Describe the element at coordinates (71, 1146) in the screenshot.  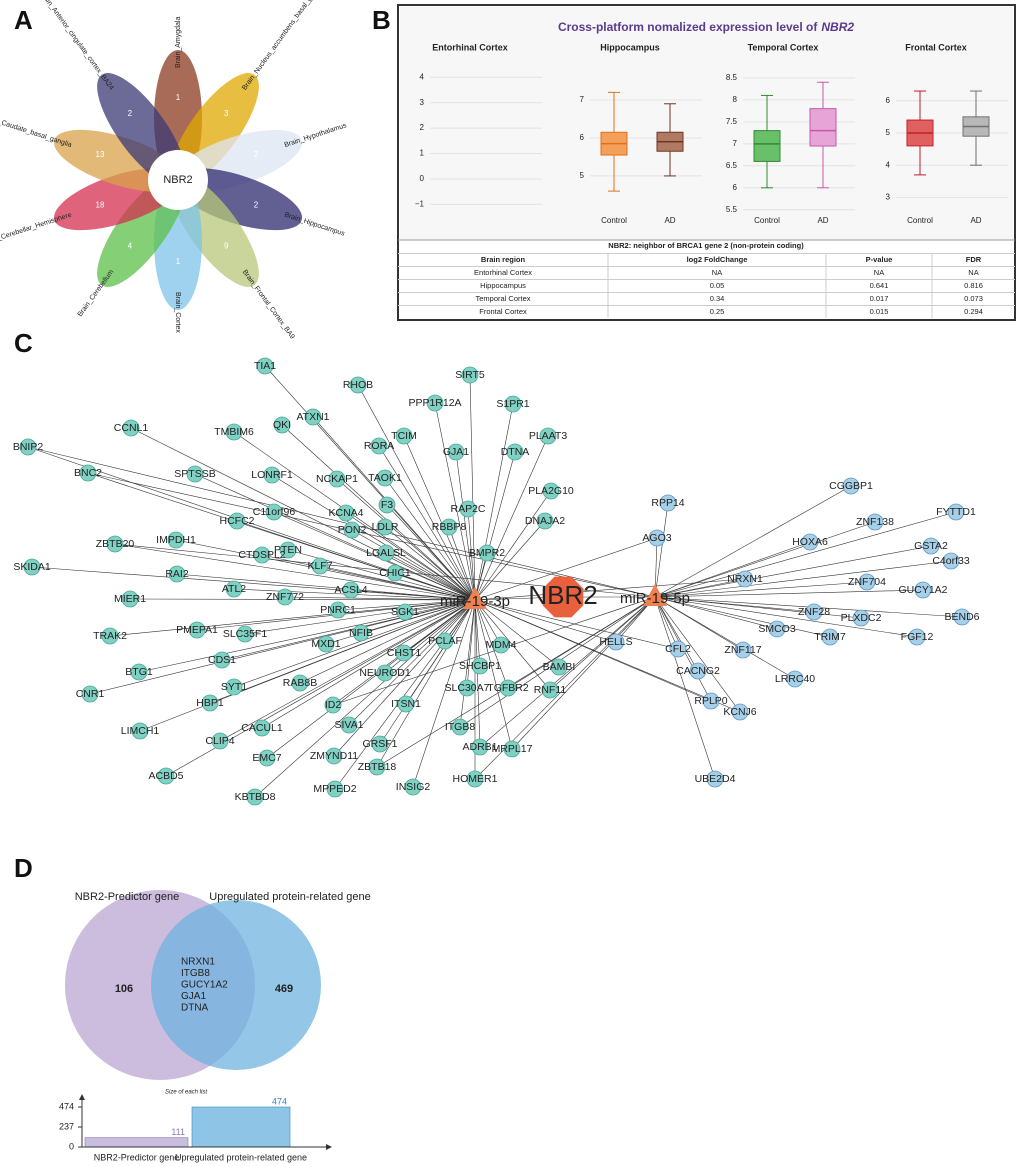
I see `y-tick-label: 0` at that location.